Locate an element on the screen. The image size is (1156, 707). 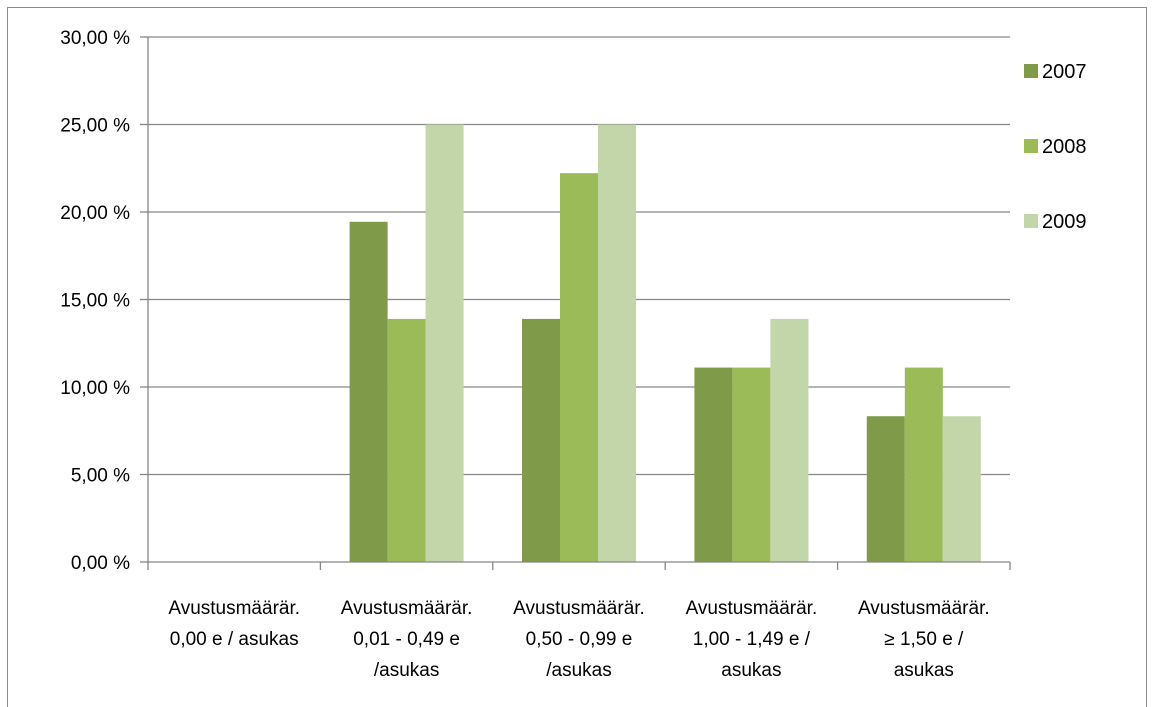
y-tick-label: 15,00 % is located at coordinates (95, 301).